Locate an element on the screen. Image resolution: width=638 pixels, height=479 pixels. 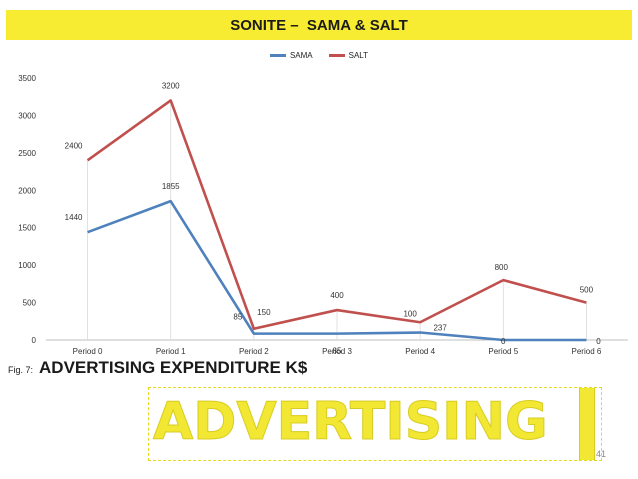
data-label-salt: 3200 is located at coordinates (171, 85).